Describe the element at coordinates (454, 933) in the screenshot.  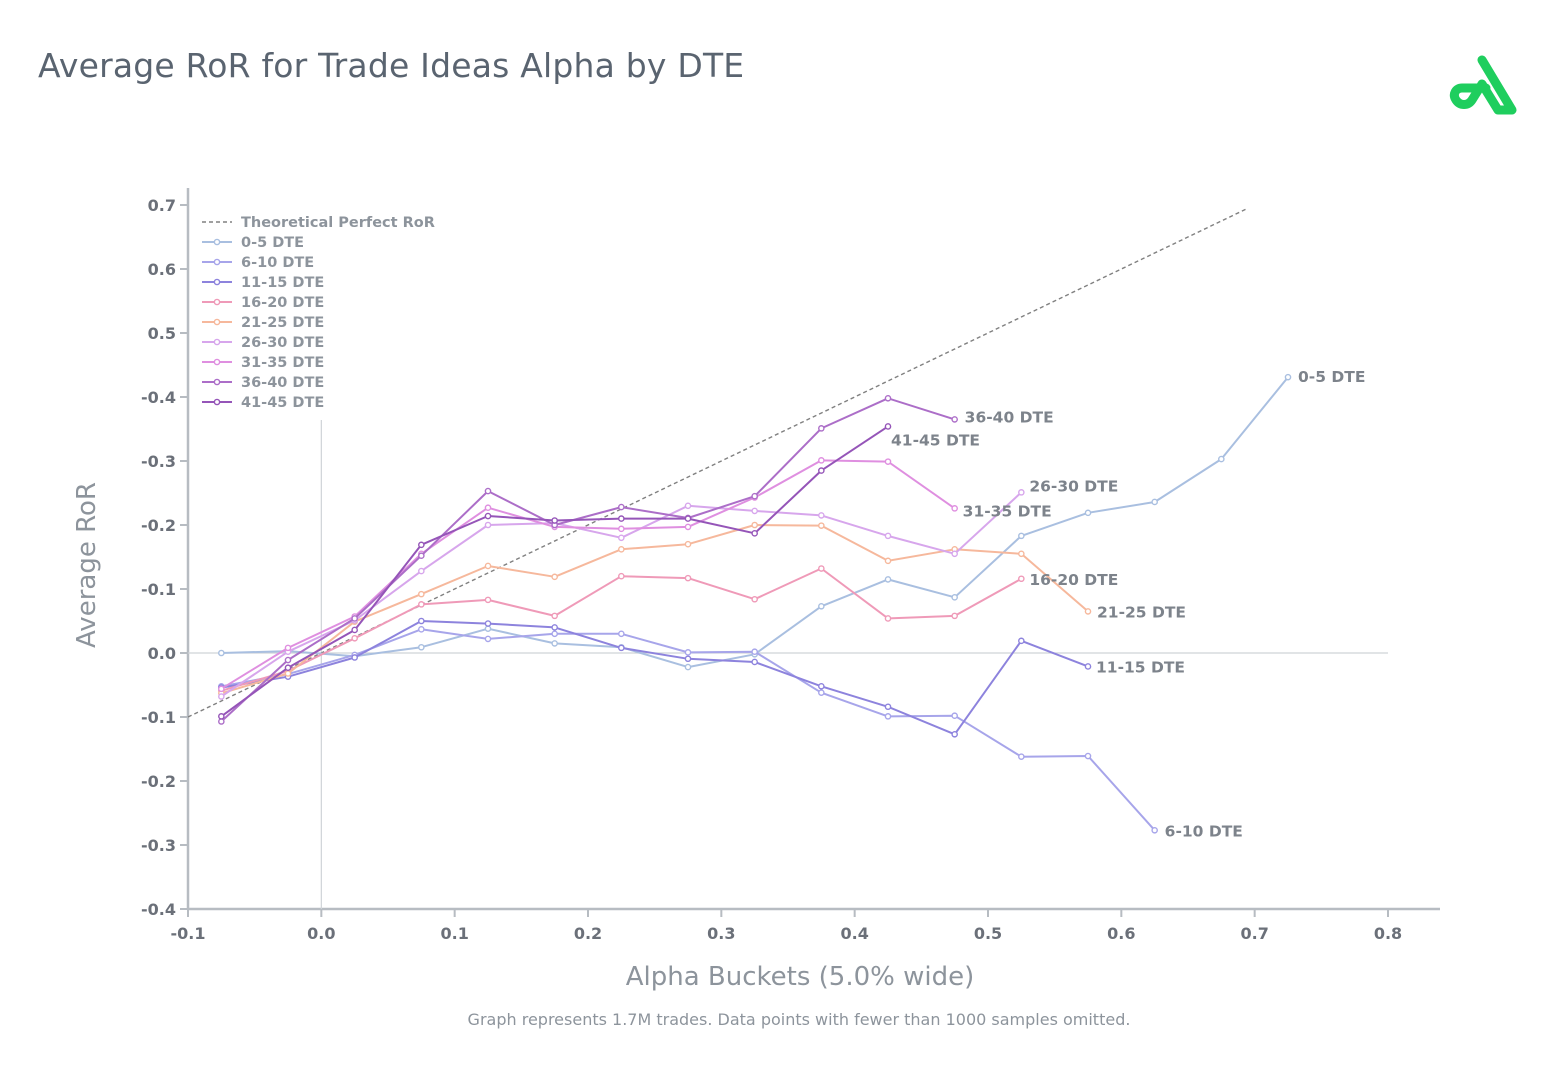
I see `x-tick-label: 0.1` at that location.